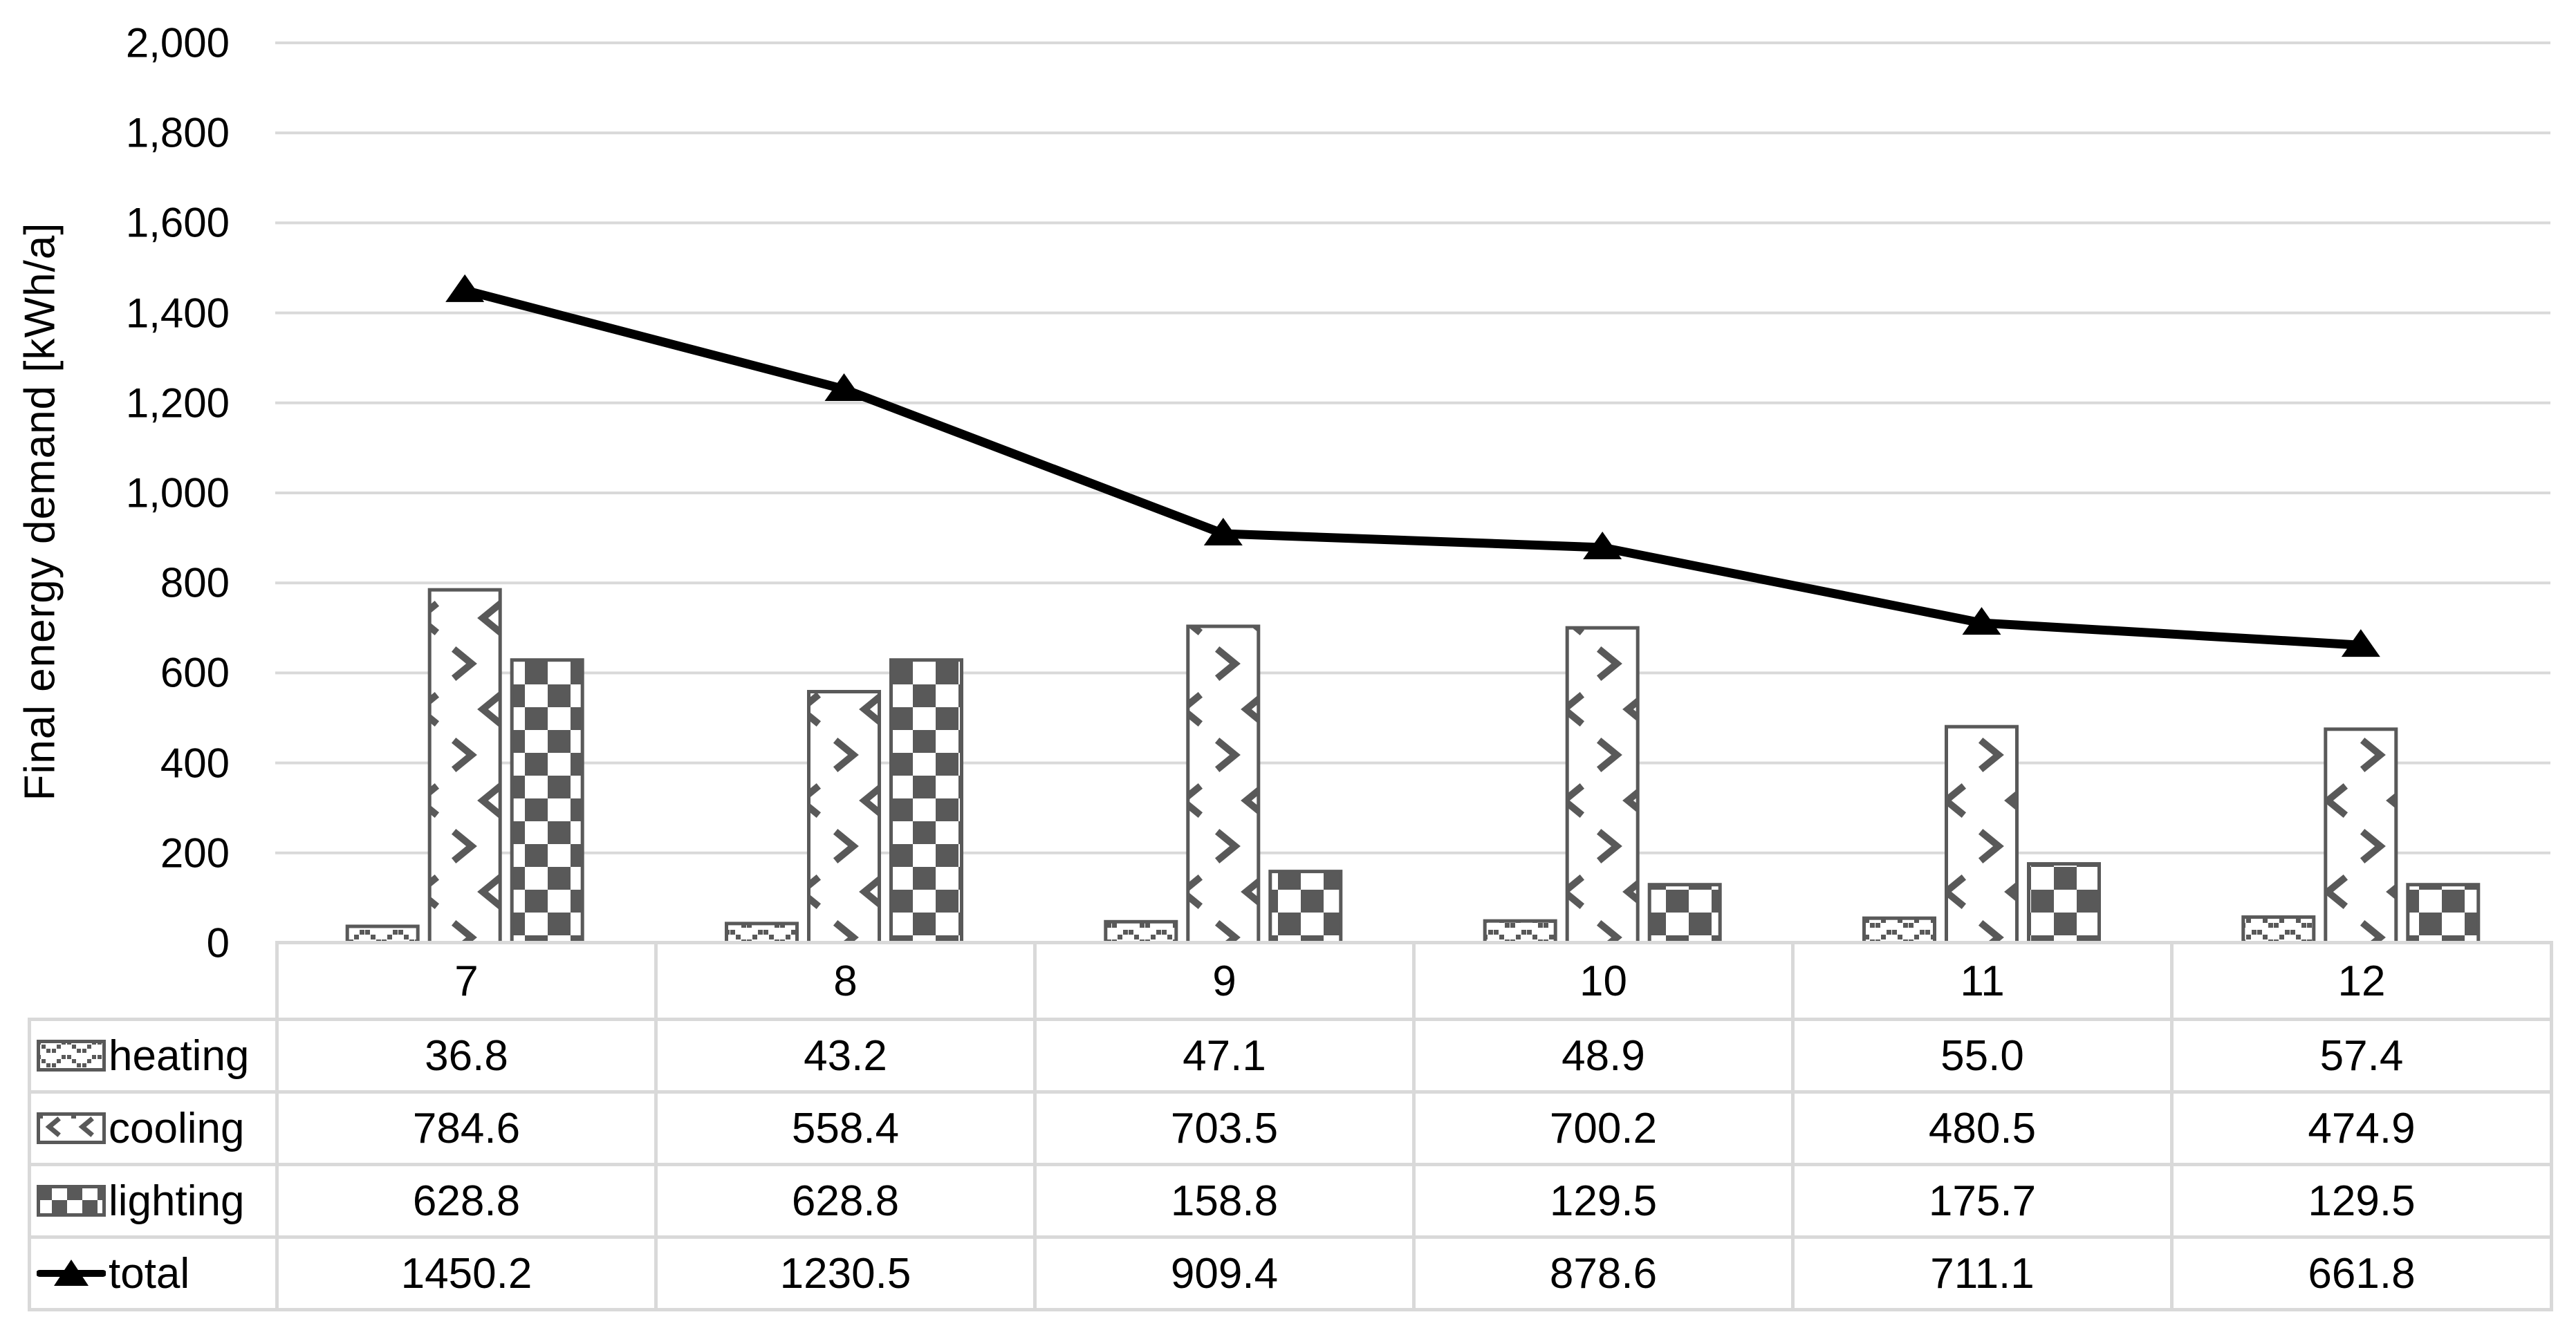 The width and height of the screenshot is (2576, 1328). What do you see at coordinates (845, 1201) in the screenshot?
I see `value-cell-lighting-8: 628.8` at bounding box center [845, 1201].